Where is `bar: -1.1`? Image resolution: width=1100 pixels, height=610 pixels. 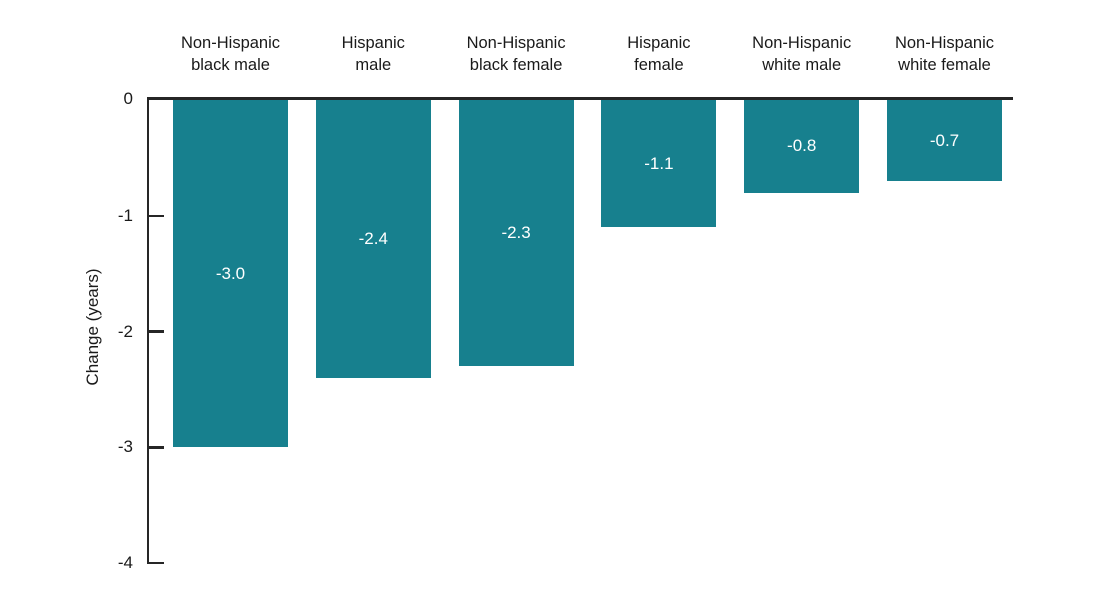 bar: -1.1 is located at coordinates (659, 164).